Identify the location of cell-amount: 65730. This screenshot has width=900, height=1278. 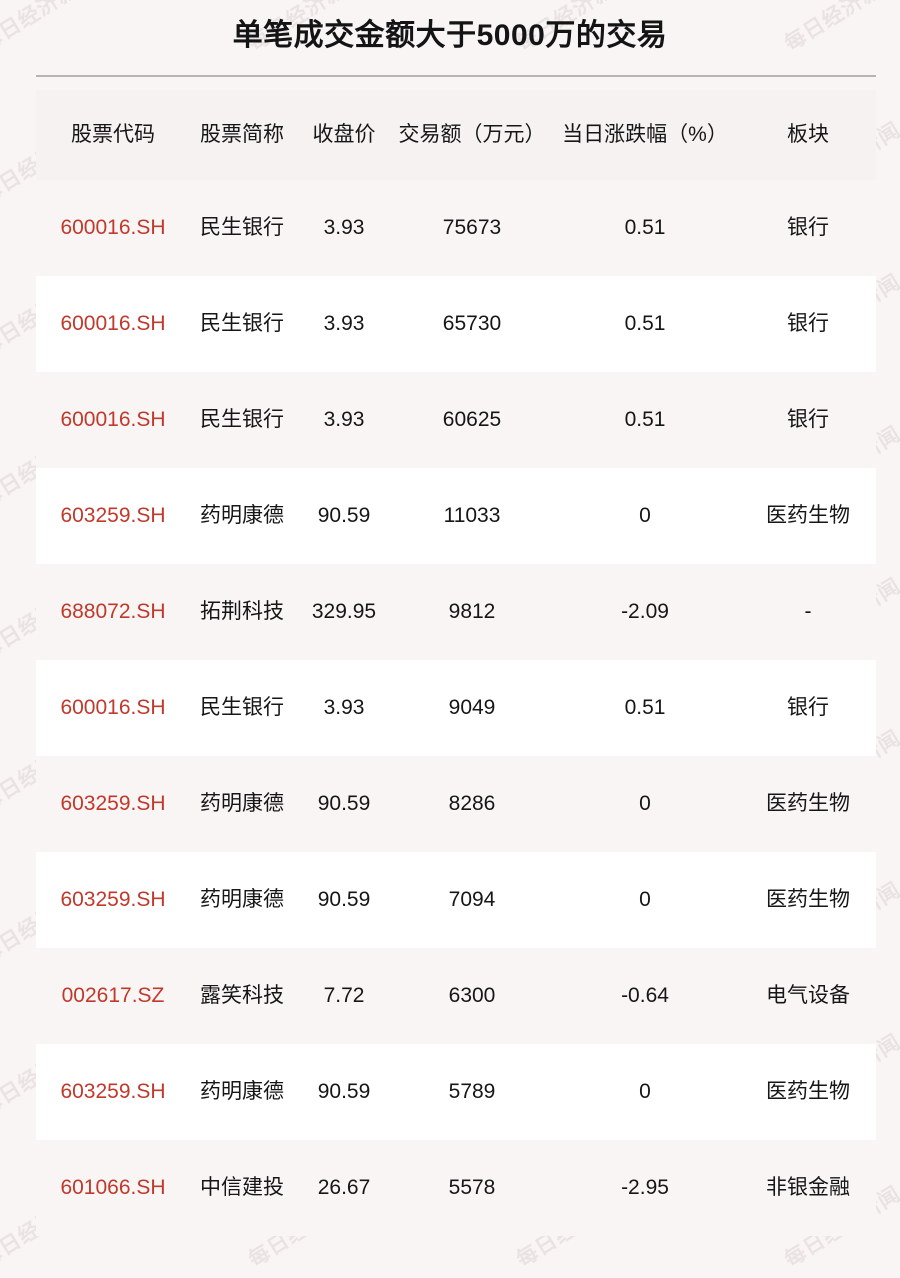
(472, 324).